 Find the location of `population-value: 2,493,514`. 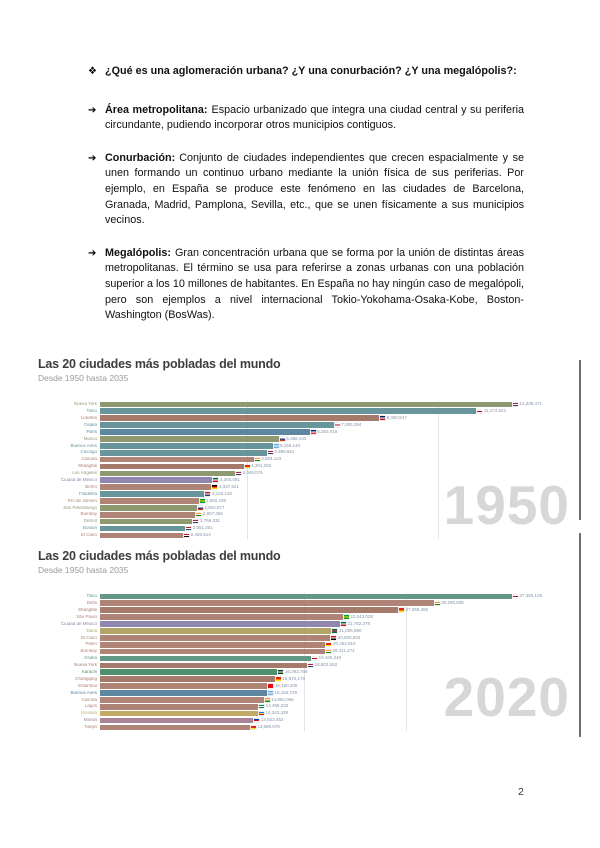

population-value: 2,493,514 is located at coordinates (200, 535).